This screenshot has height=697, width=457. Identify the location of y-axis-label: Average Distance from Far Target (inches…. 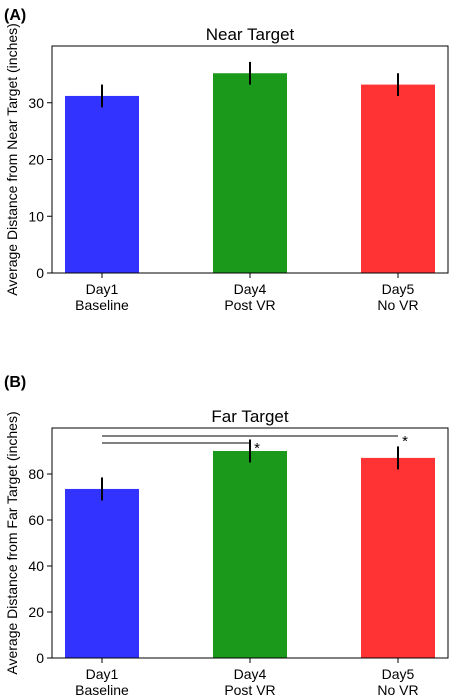
(12, 542).